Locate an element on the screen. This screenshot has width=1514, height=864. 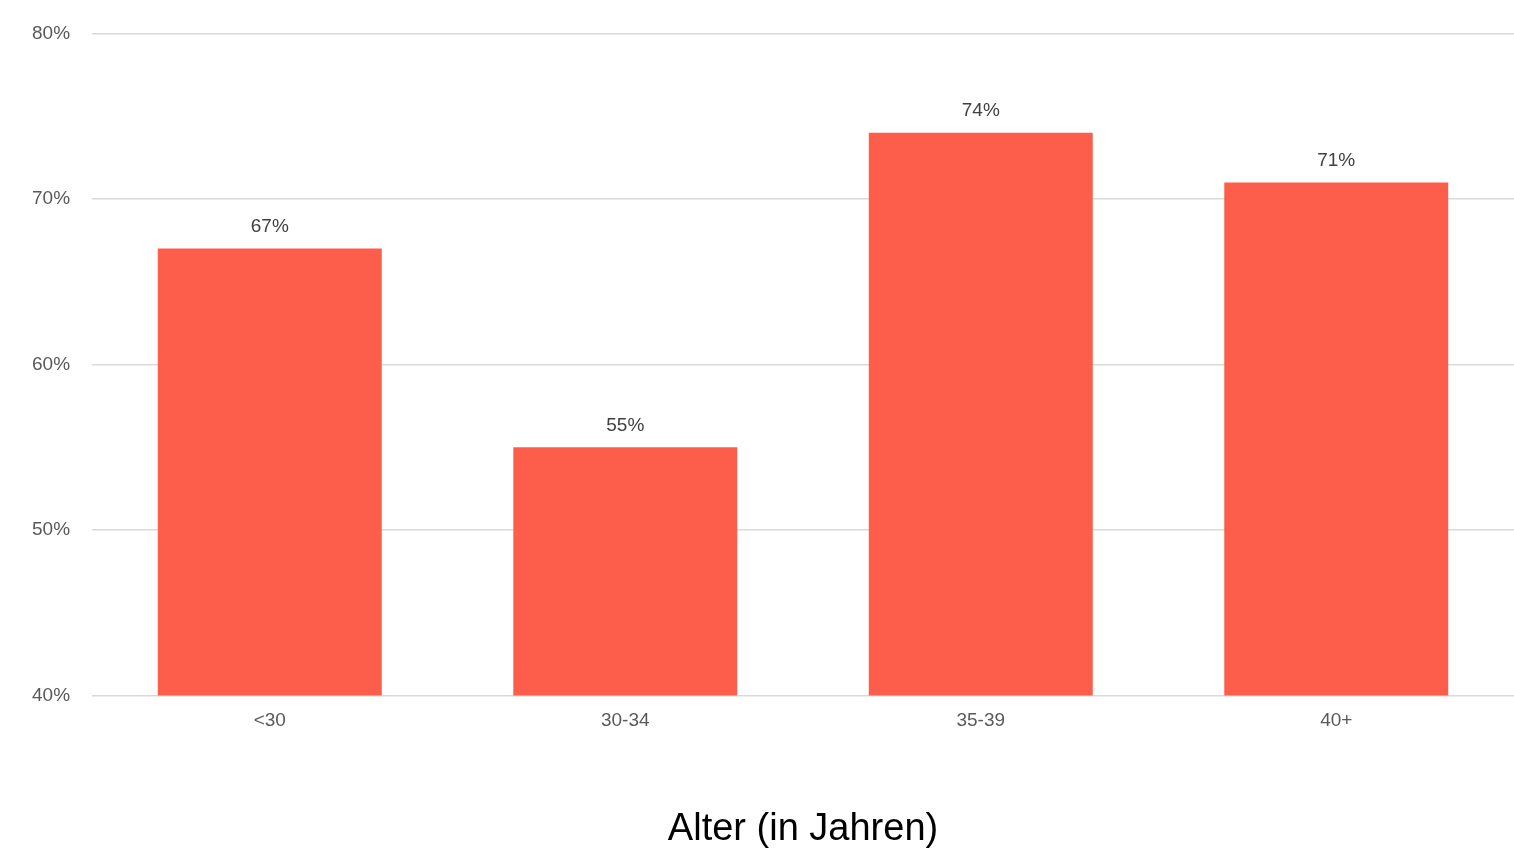
y-tick-label: 60% is located at coordinates (51, 363).